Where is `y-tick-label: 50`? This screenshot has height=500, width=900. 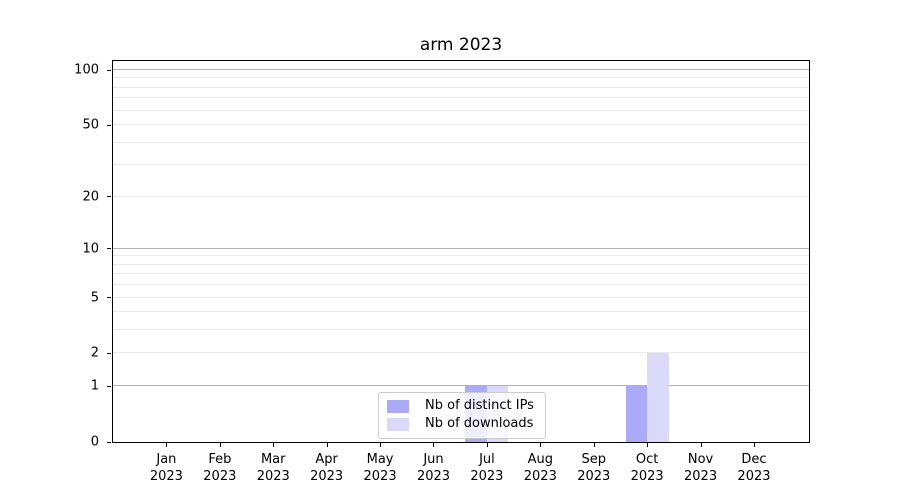
y-tick-label: 50 is located at coordinates (90, 125).